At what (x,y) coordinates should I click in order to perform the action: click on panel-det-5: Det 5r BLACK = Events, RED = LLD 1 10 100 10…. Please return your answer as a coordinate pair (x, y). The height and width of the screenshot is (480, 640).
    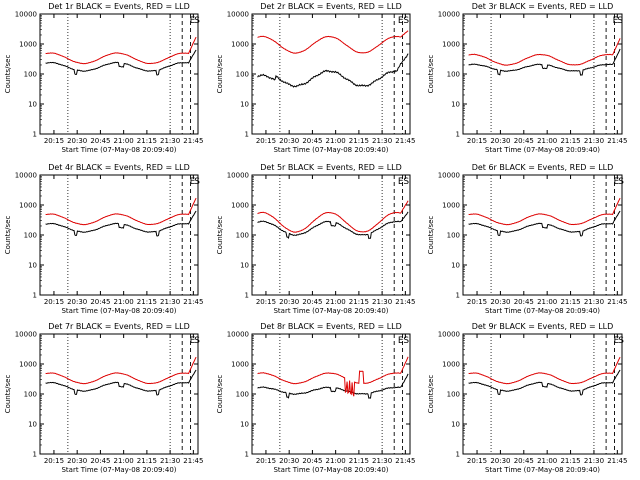
    Looking at the image, I should click on (315, 239).